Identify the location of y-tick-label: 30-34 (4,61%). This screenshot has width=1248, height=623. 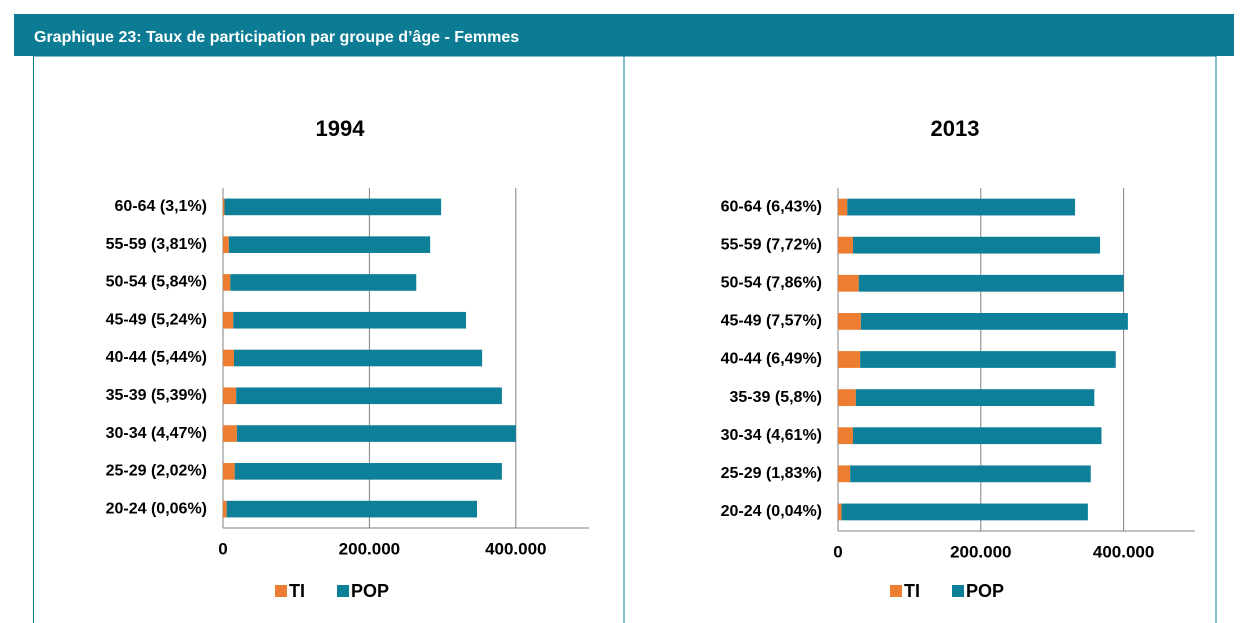
(771, 435).